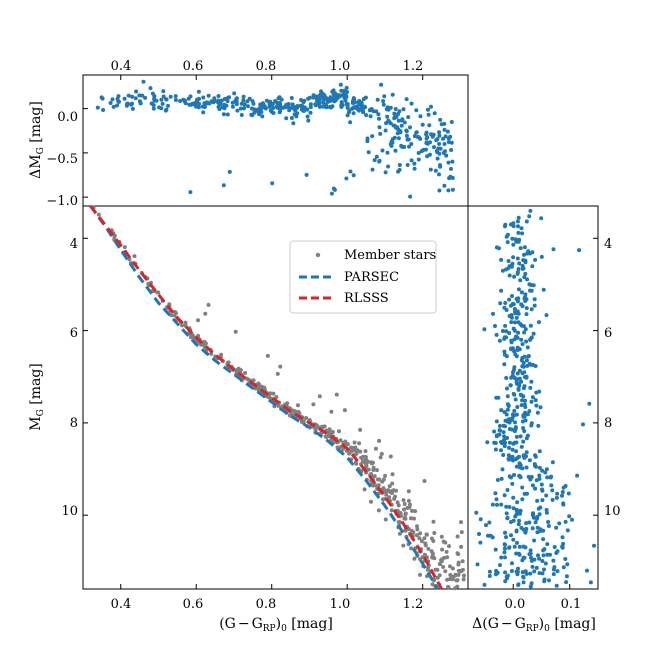  Describe the element at coordinates (267, 66) in the screenshot. I see `top-x-tick-labels: 0.4 0.6 0.8 1.0 1.2` at that location.